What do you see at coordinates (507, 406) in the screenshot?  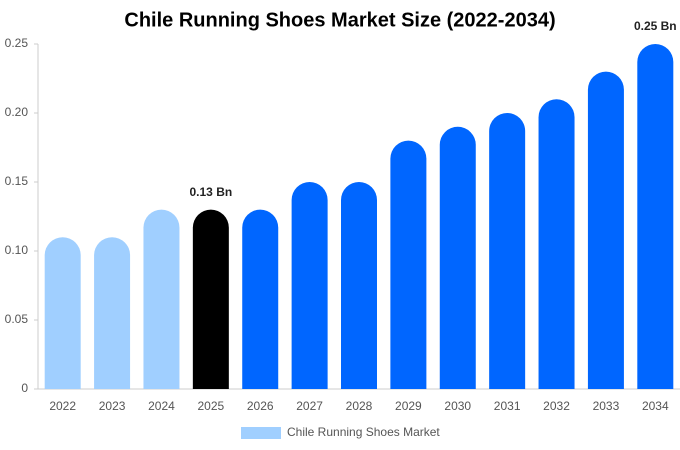 I see `x-tick-label: 2031` at bounding box center [507, 406].